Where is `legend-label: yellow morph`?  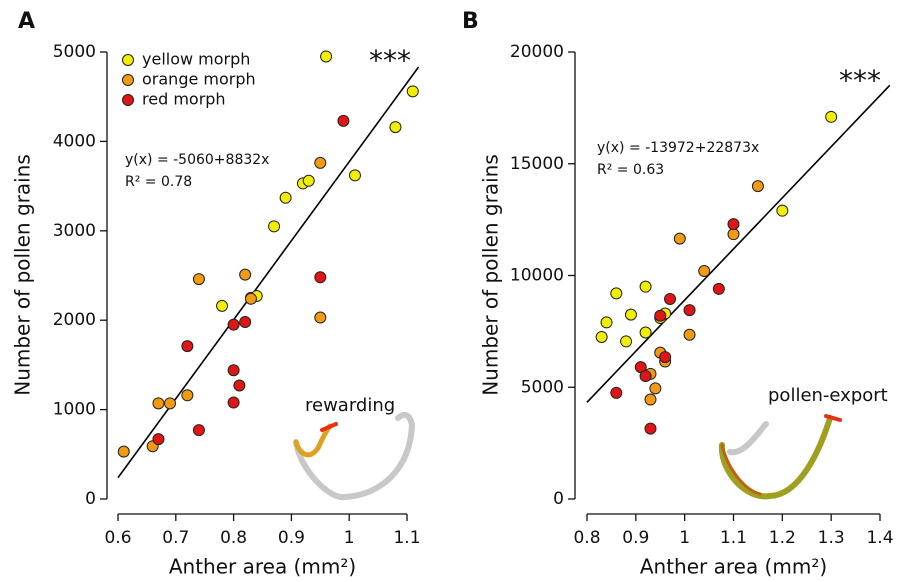 legend-label: yellow morph is located at coordinates (196, 59).